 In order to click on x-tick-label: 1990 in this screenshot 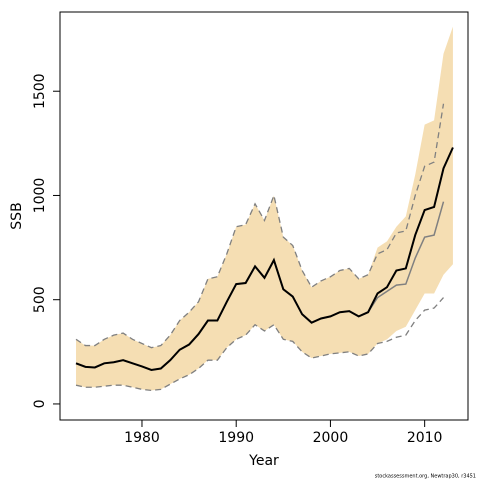, I will do `click(236, 438)`.